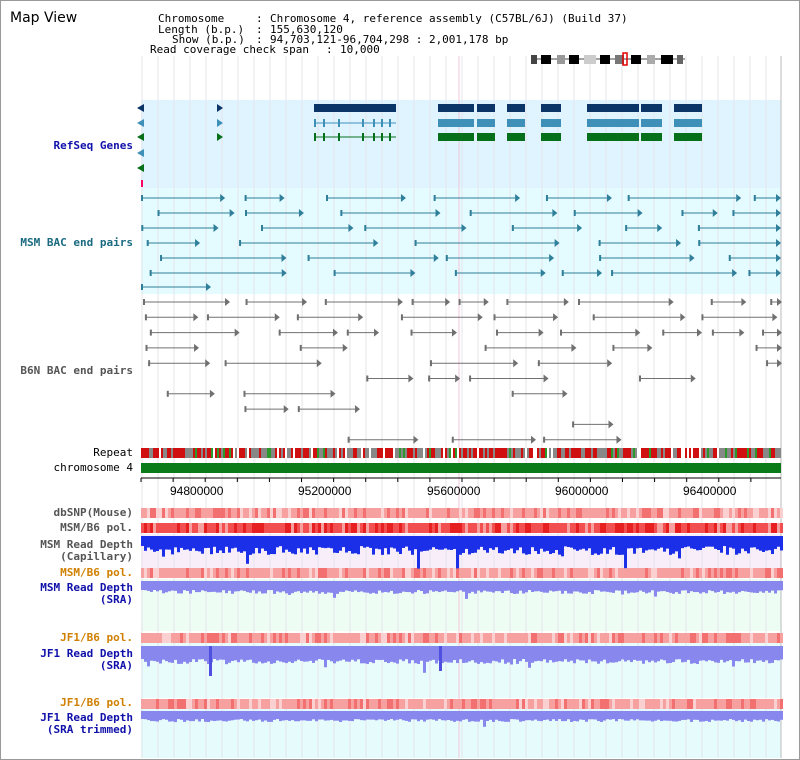 The width and height of the screenshot is (800, 760). What do you see at coordinates (96, 527) in the screenshot?
I see `track-label-msm-pol: MSM/B6 pol.` at bounding box center [96, 527].